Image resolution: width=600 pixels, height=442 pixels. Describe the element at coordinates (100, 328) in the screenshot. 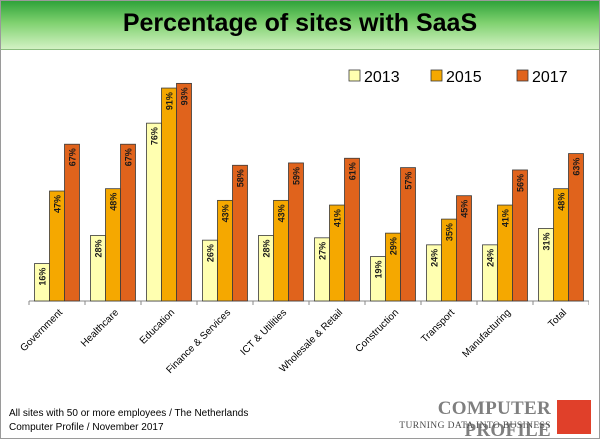

I see `x-tick-label: Healthcare` at that location.